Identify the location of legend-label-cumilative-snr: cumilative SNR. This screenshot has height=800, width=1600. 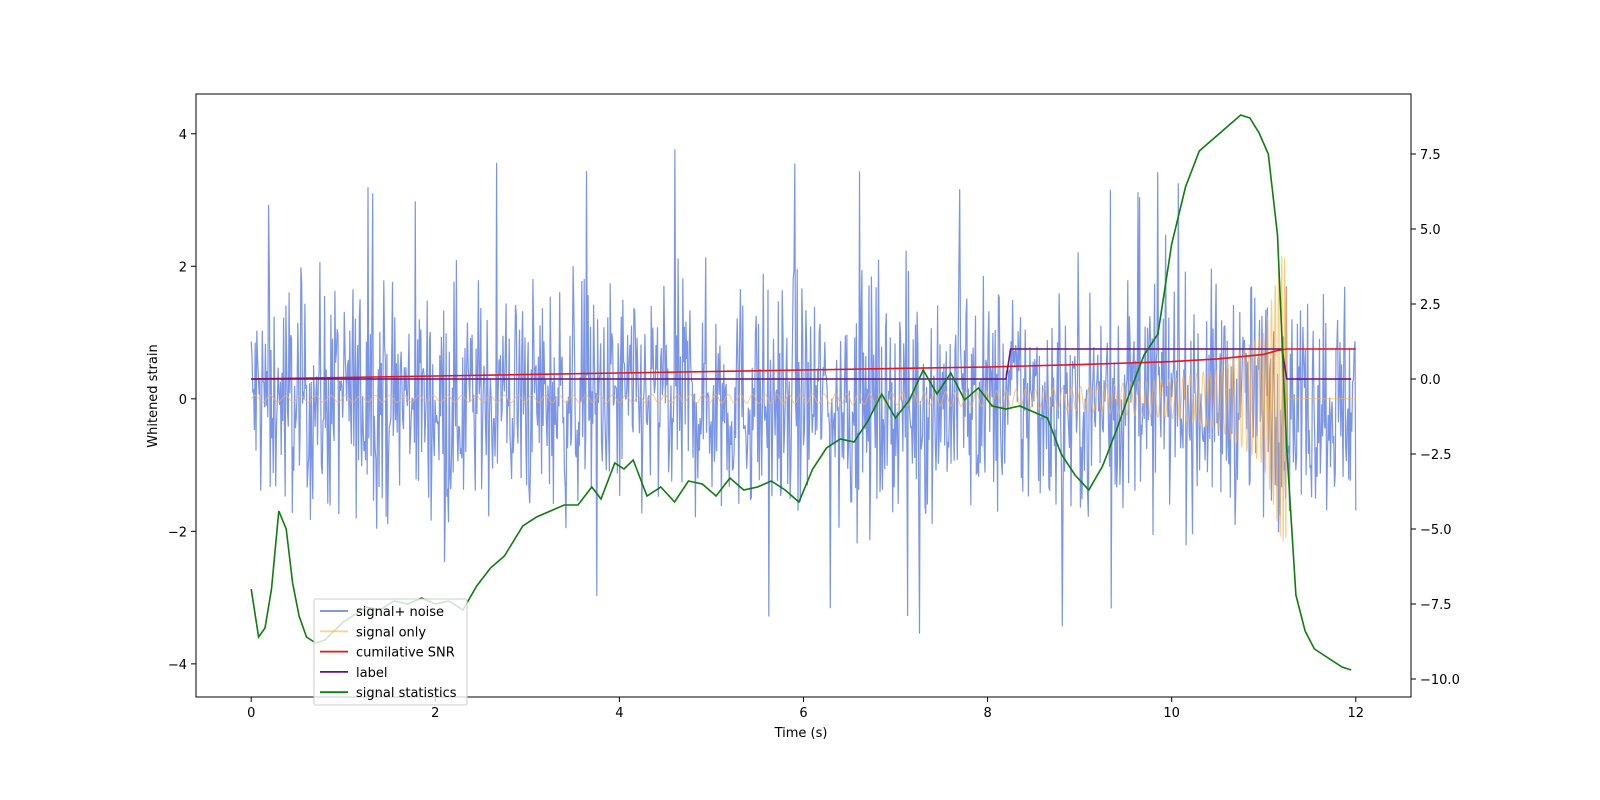
(405, 653).